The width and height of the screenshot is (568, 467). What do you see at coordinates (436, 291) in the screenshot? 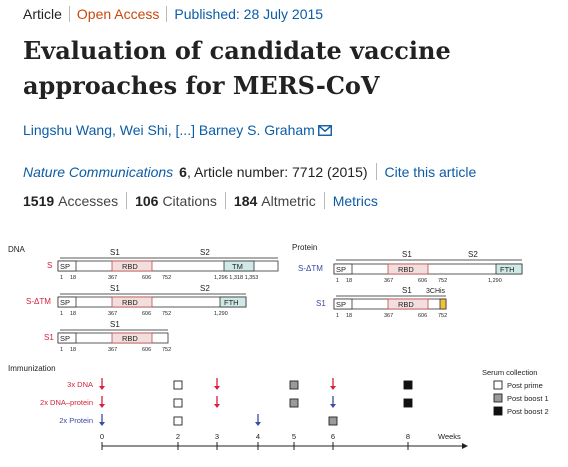
I see `his-tag-label: 3CHis` at bounding box center [436, 291].